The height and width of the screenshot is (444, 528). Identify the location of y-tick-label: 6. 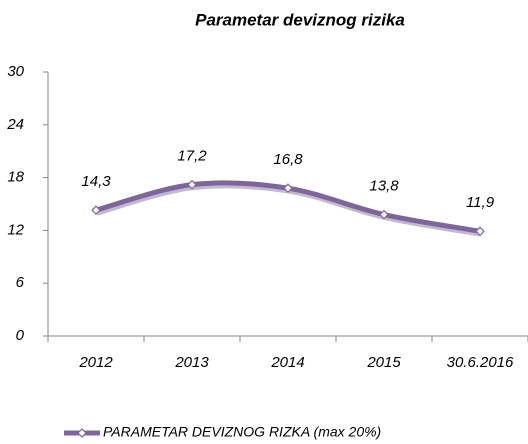
(20, 282).